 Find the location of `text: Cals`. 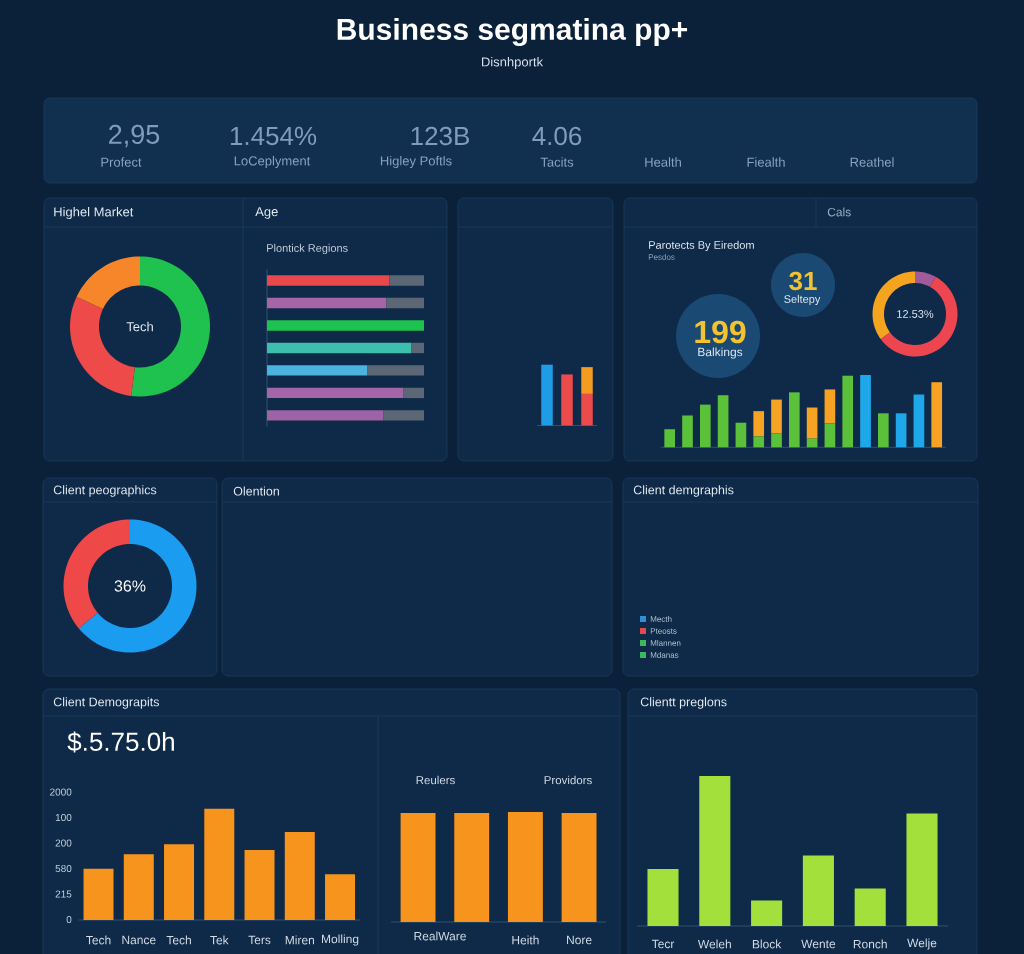

text: Cals is located at coordinates (839, 212).